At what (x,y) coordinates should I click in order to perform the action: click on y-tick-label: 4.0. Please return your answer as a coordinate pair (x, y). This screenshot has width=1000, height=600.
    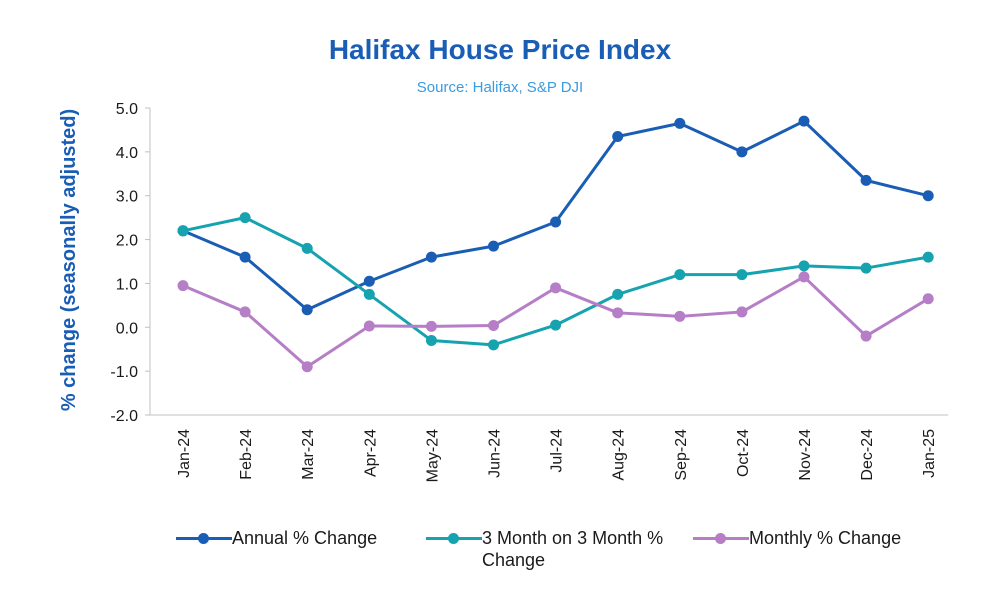
    Looking at the image, I should click on (127, 153).